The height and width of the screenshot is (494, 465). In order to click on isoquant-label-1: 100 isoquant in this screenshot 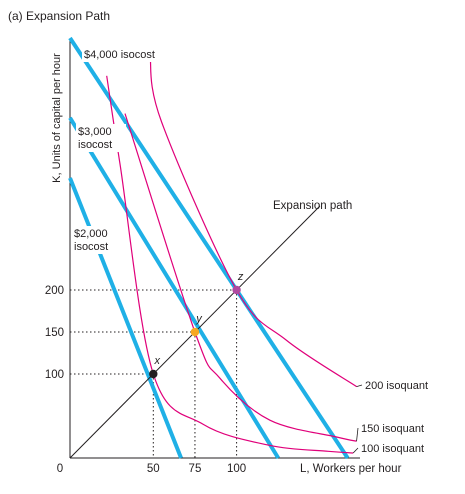, I will do `click(392, 449)`.